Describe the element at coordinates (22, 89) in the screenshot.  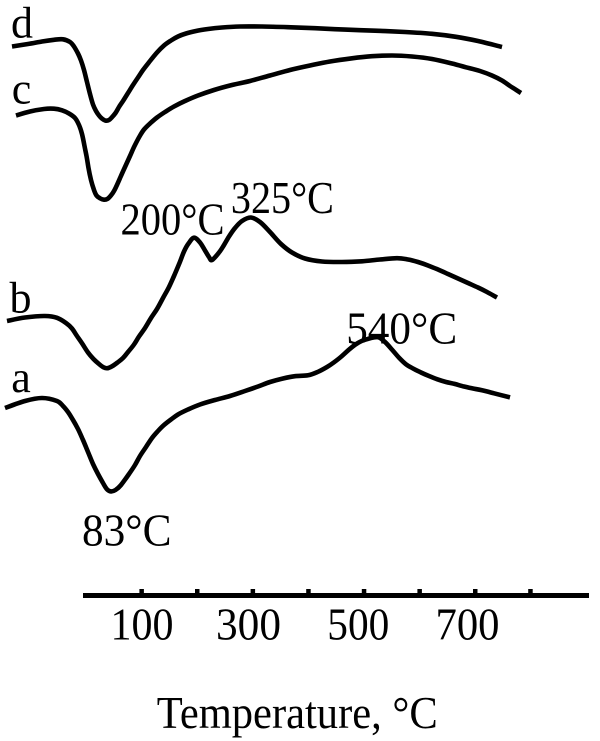
I see `svg-text: c` at that location.